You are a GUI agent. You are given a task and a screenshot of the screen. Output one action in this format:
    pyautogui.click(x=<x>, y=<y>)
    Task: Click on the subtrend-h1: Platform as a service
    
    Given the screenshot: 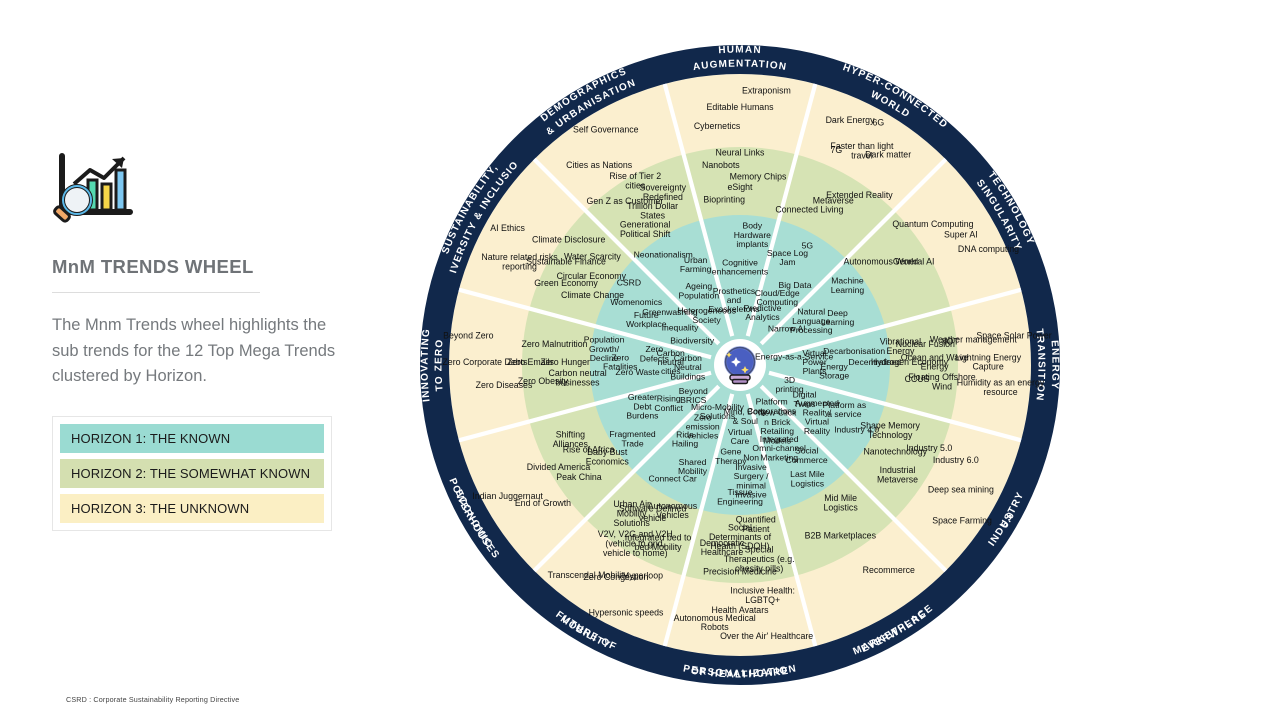 What is the action you would take?
    pyautogui.click(x=844, y=409)
    